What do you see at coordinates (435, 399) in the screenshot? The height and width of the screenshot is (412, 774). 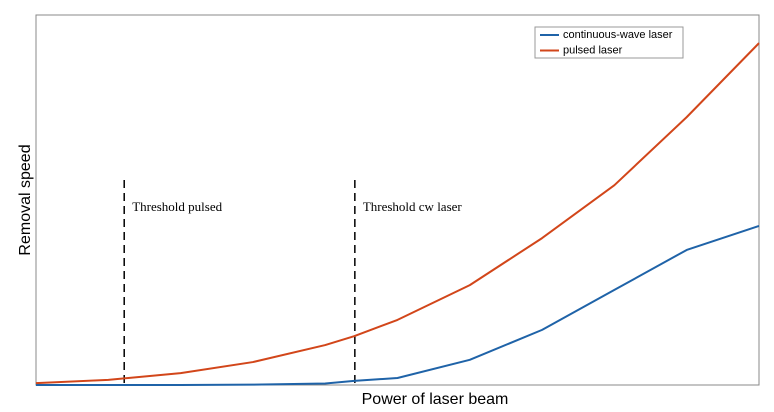 I see `x-axis-label: Power of laser beam` at bounding box center [435, 399].